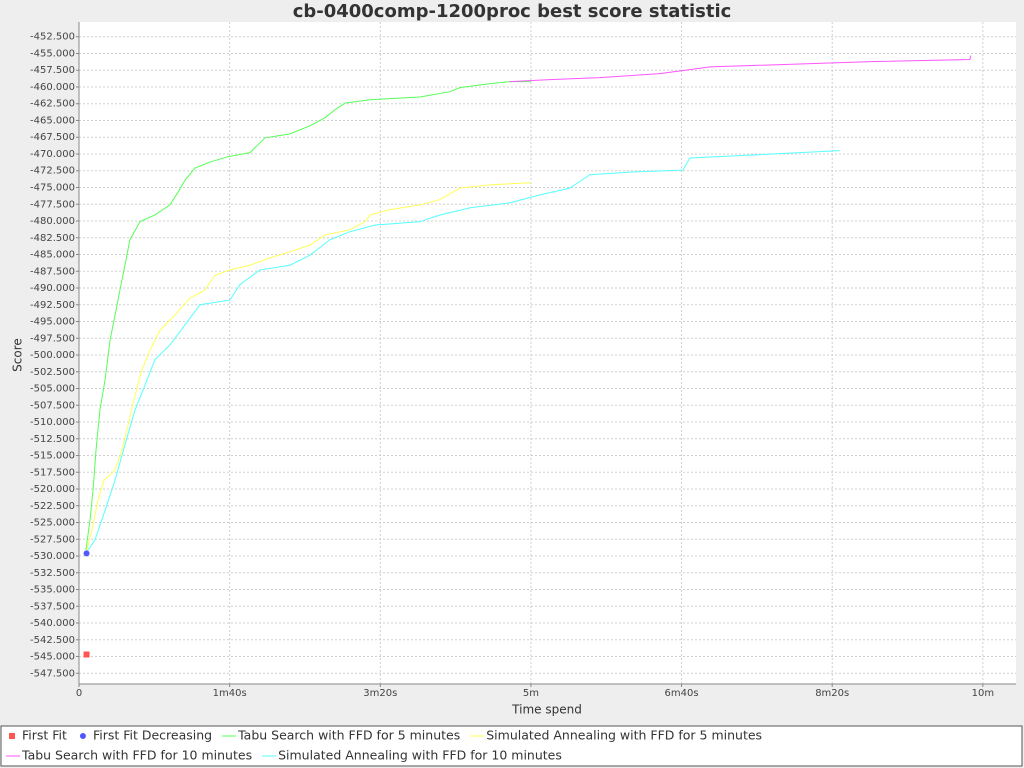 The height and width of the screenshot is (768, 1024). Describe the element at coordinates (52, 489) in the screenshot. I see `y-tick-label: -520.000` at that location.